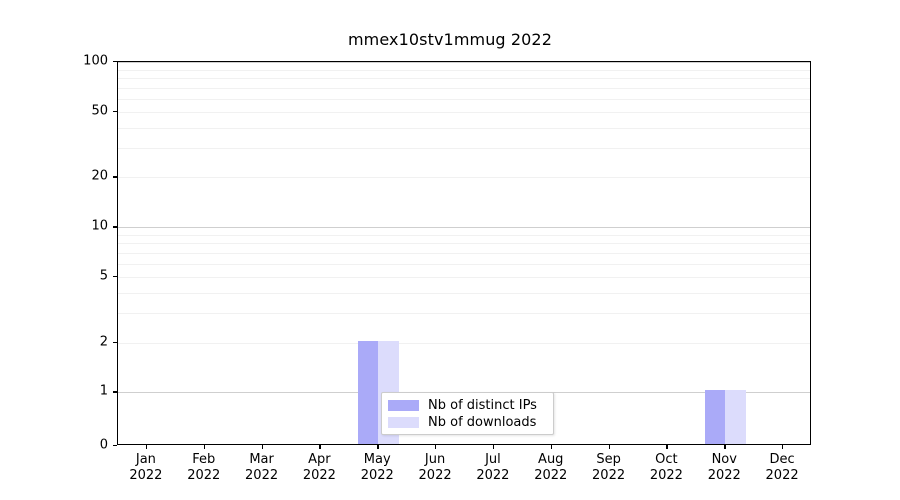 Image resolution: width=900 pixels, height=500 pixels. I want to click on x-axis-tick-label: Nov 2022, so click(724, 468).